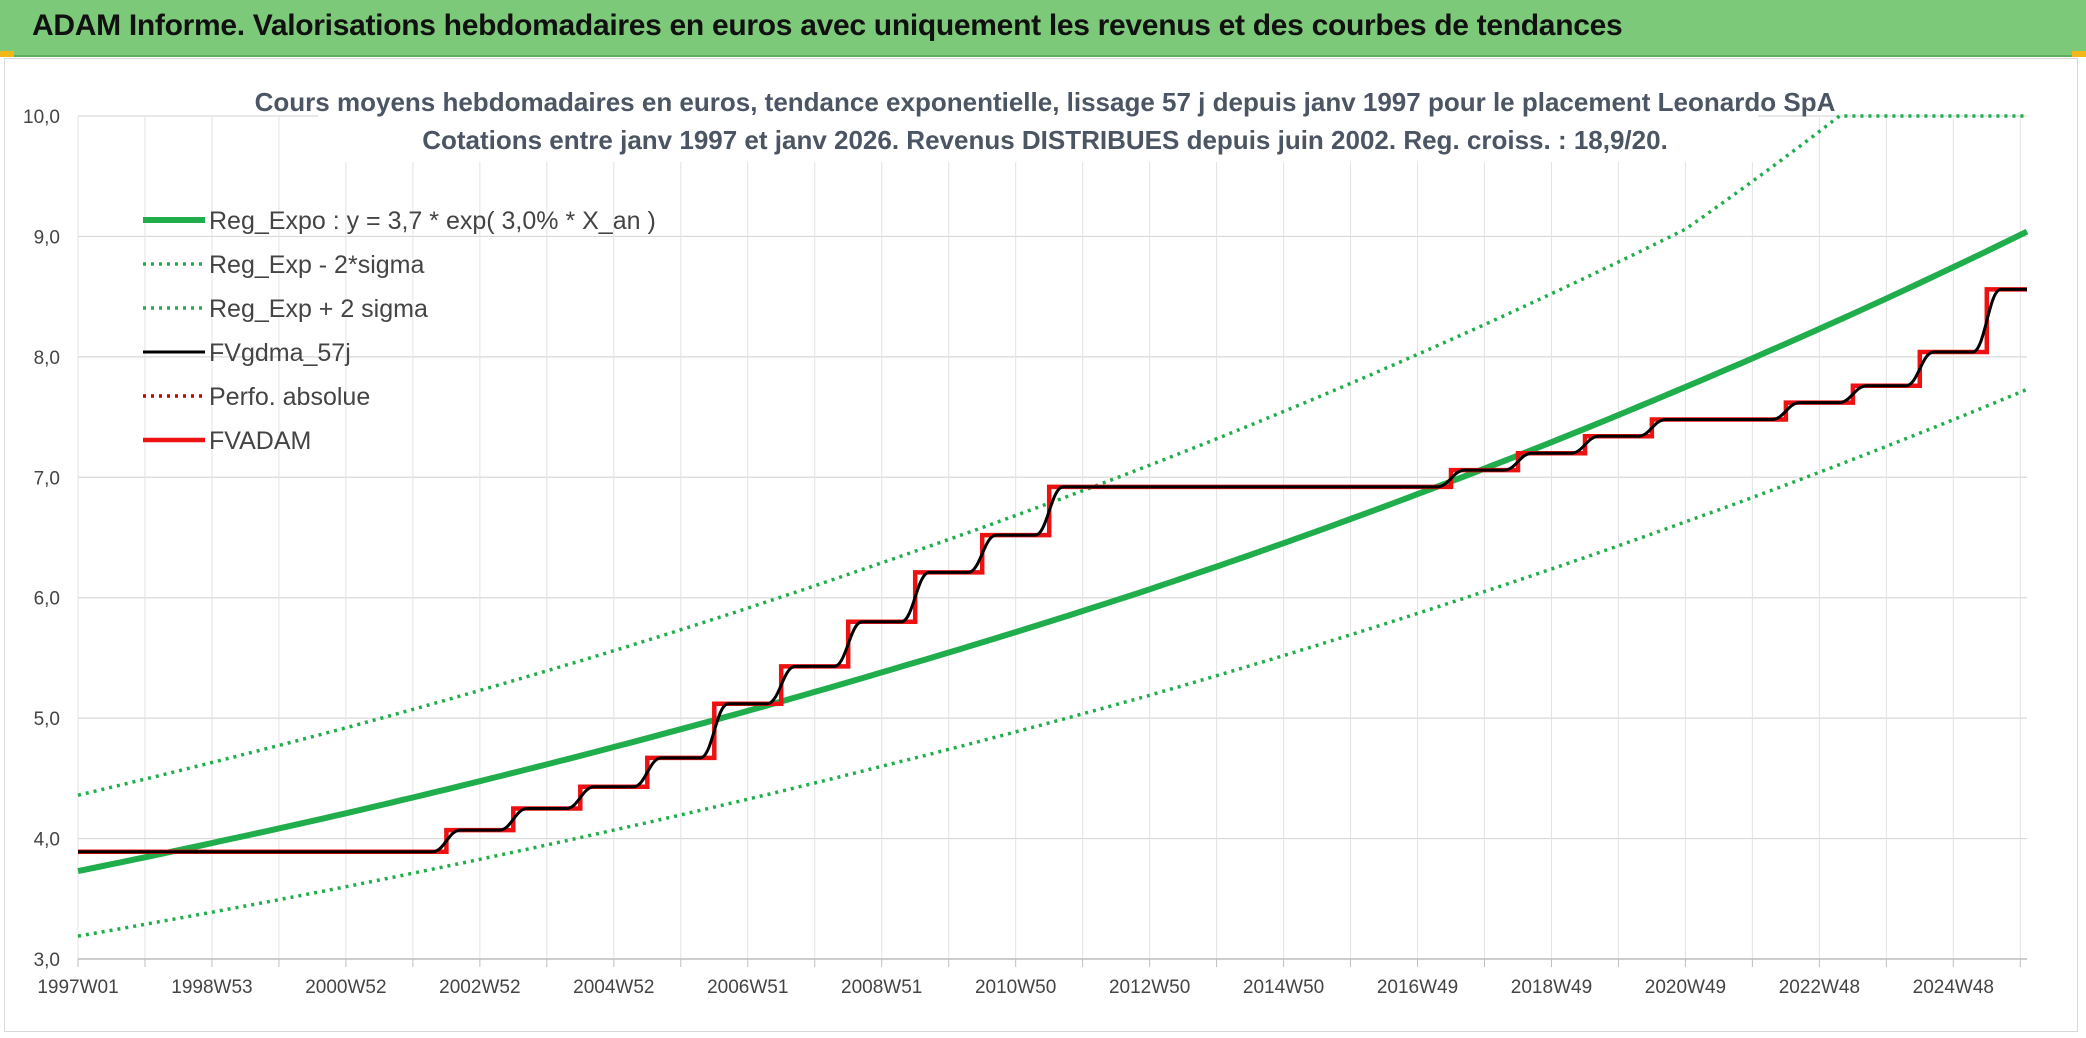 The width and height of the screenshot is (2086, 1038). Describe the element at coordinates (47, 960) in the screenshot. I see `y-tick-label: 3,0` at that location.